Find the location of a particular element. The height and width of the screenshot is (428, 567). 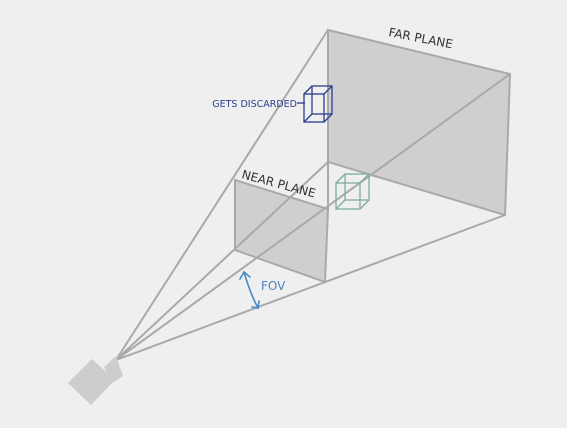

camera-icon is located at coordinates (95, 380).